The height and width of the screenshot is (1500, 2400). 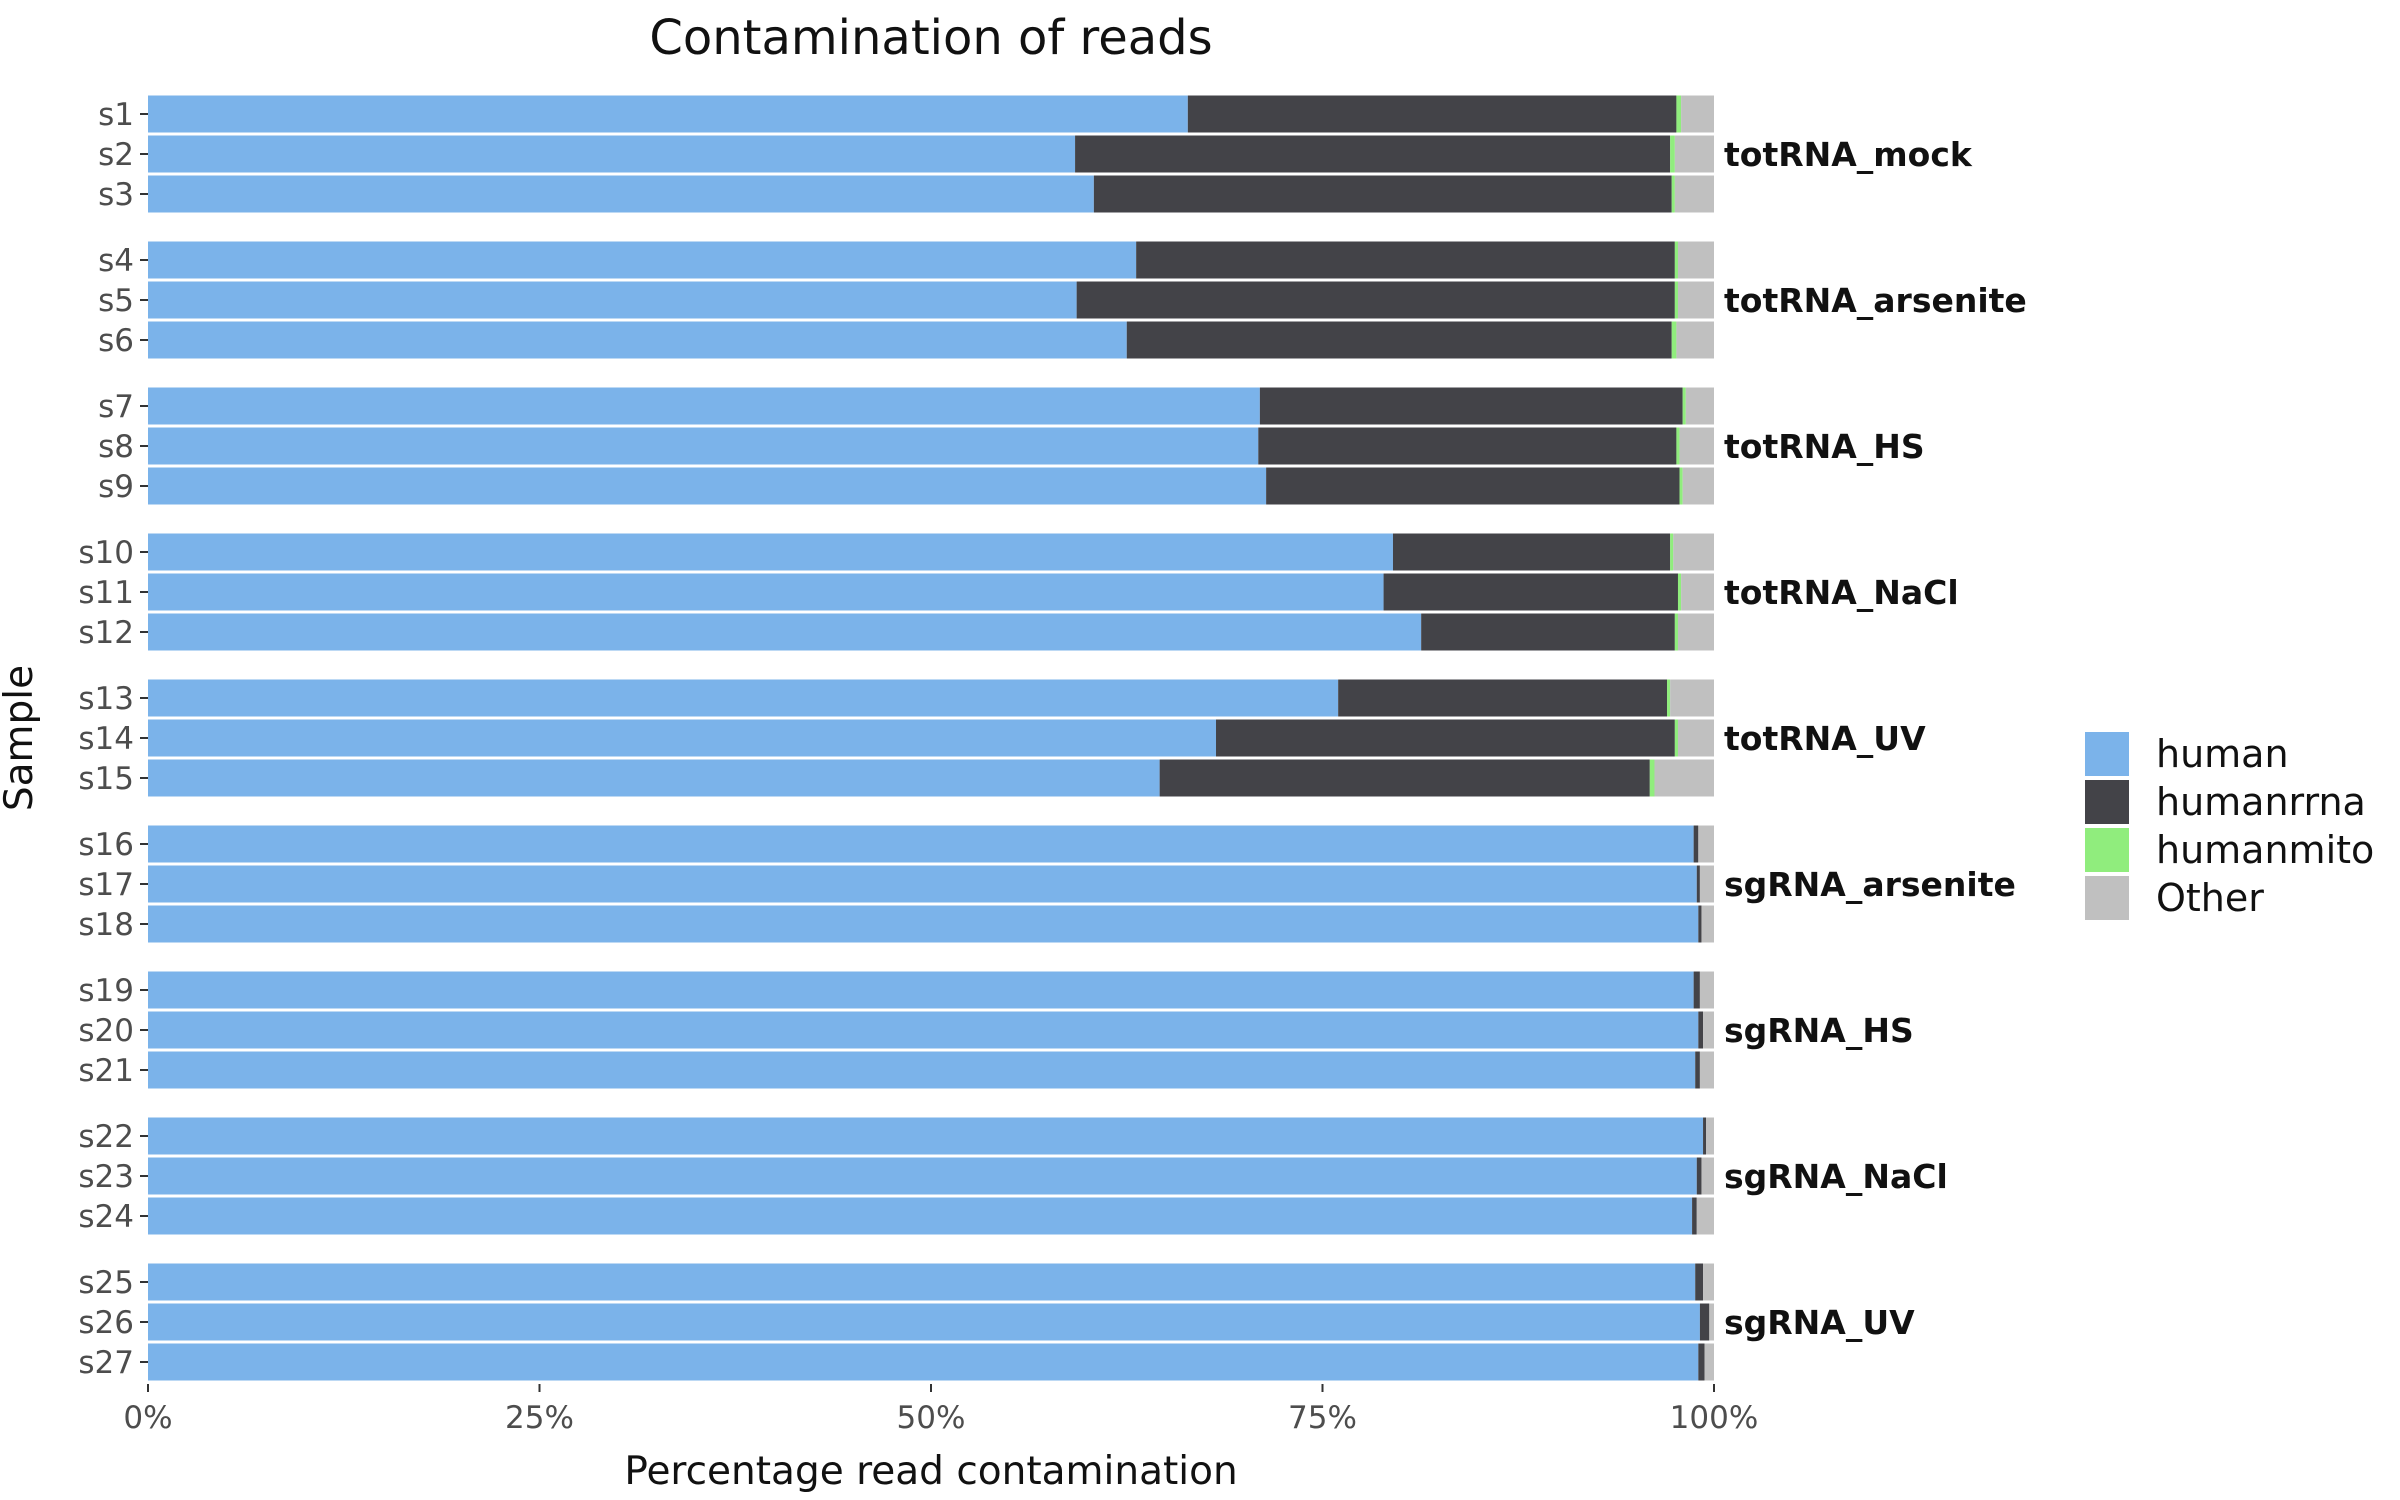 I want to click on facet-label-totRNA_UV: totRNA_UV, so click(x=1825, y=738).